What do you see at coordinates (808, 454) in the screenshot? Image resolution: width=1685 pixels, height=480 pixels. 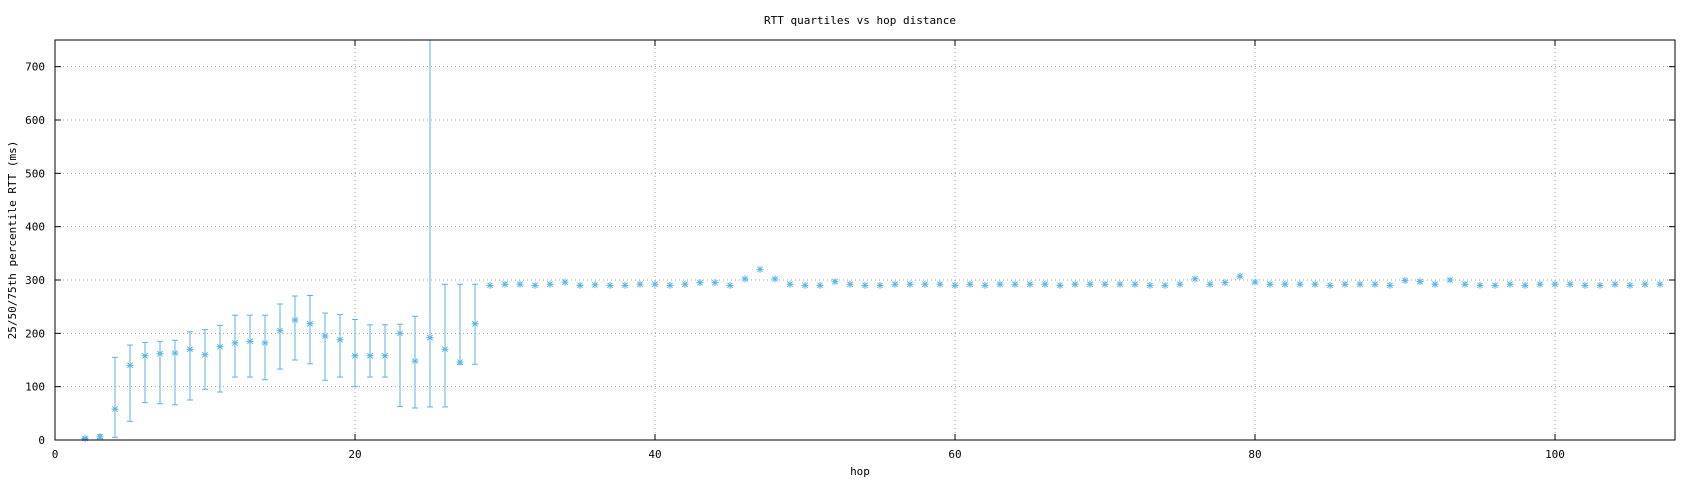 I see `x-tick-labels: 0 20 40 60 80 100` at bounding box center [808, 454].